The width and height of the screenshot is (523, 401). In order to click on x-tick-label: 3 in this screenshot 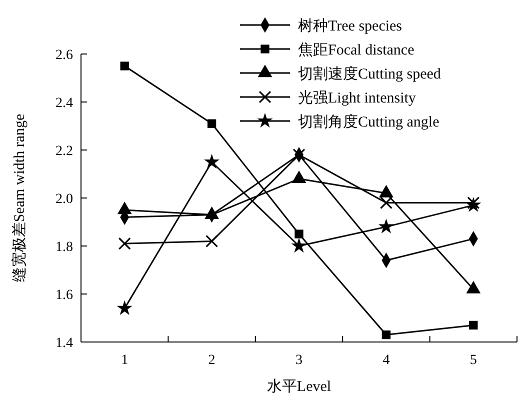, I will do `click(299, 360)`.